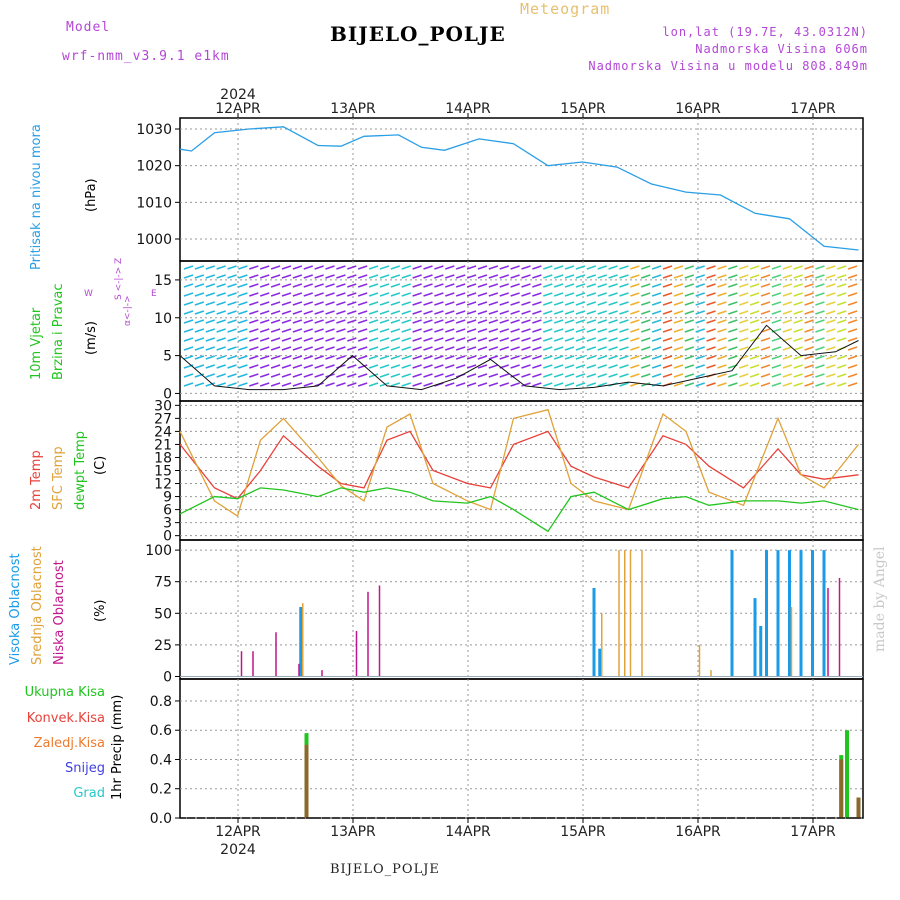  I want to click on panel-pressure, so click(521, 189).